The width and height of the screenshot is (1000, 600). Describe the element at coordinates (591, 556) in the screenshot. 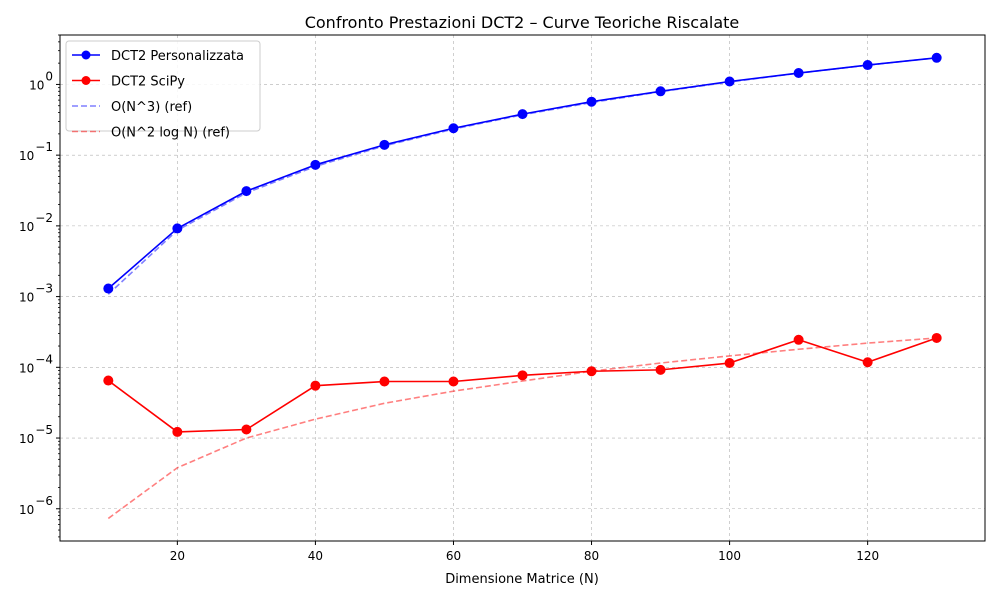

I see `x-tick-label: 80` at that location.